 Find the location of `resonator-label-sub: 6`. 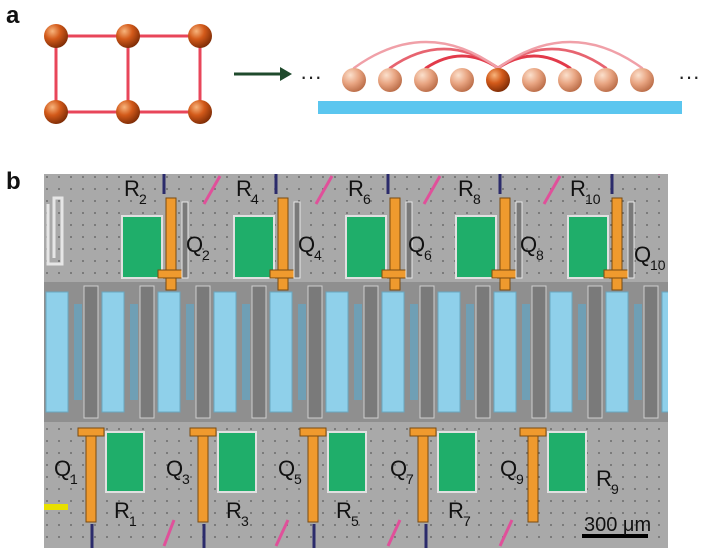

resonator-label-sub: 6 is located at coordinates (367, 199).